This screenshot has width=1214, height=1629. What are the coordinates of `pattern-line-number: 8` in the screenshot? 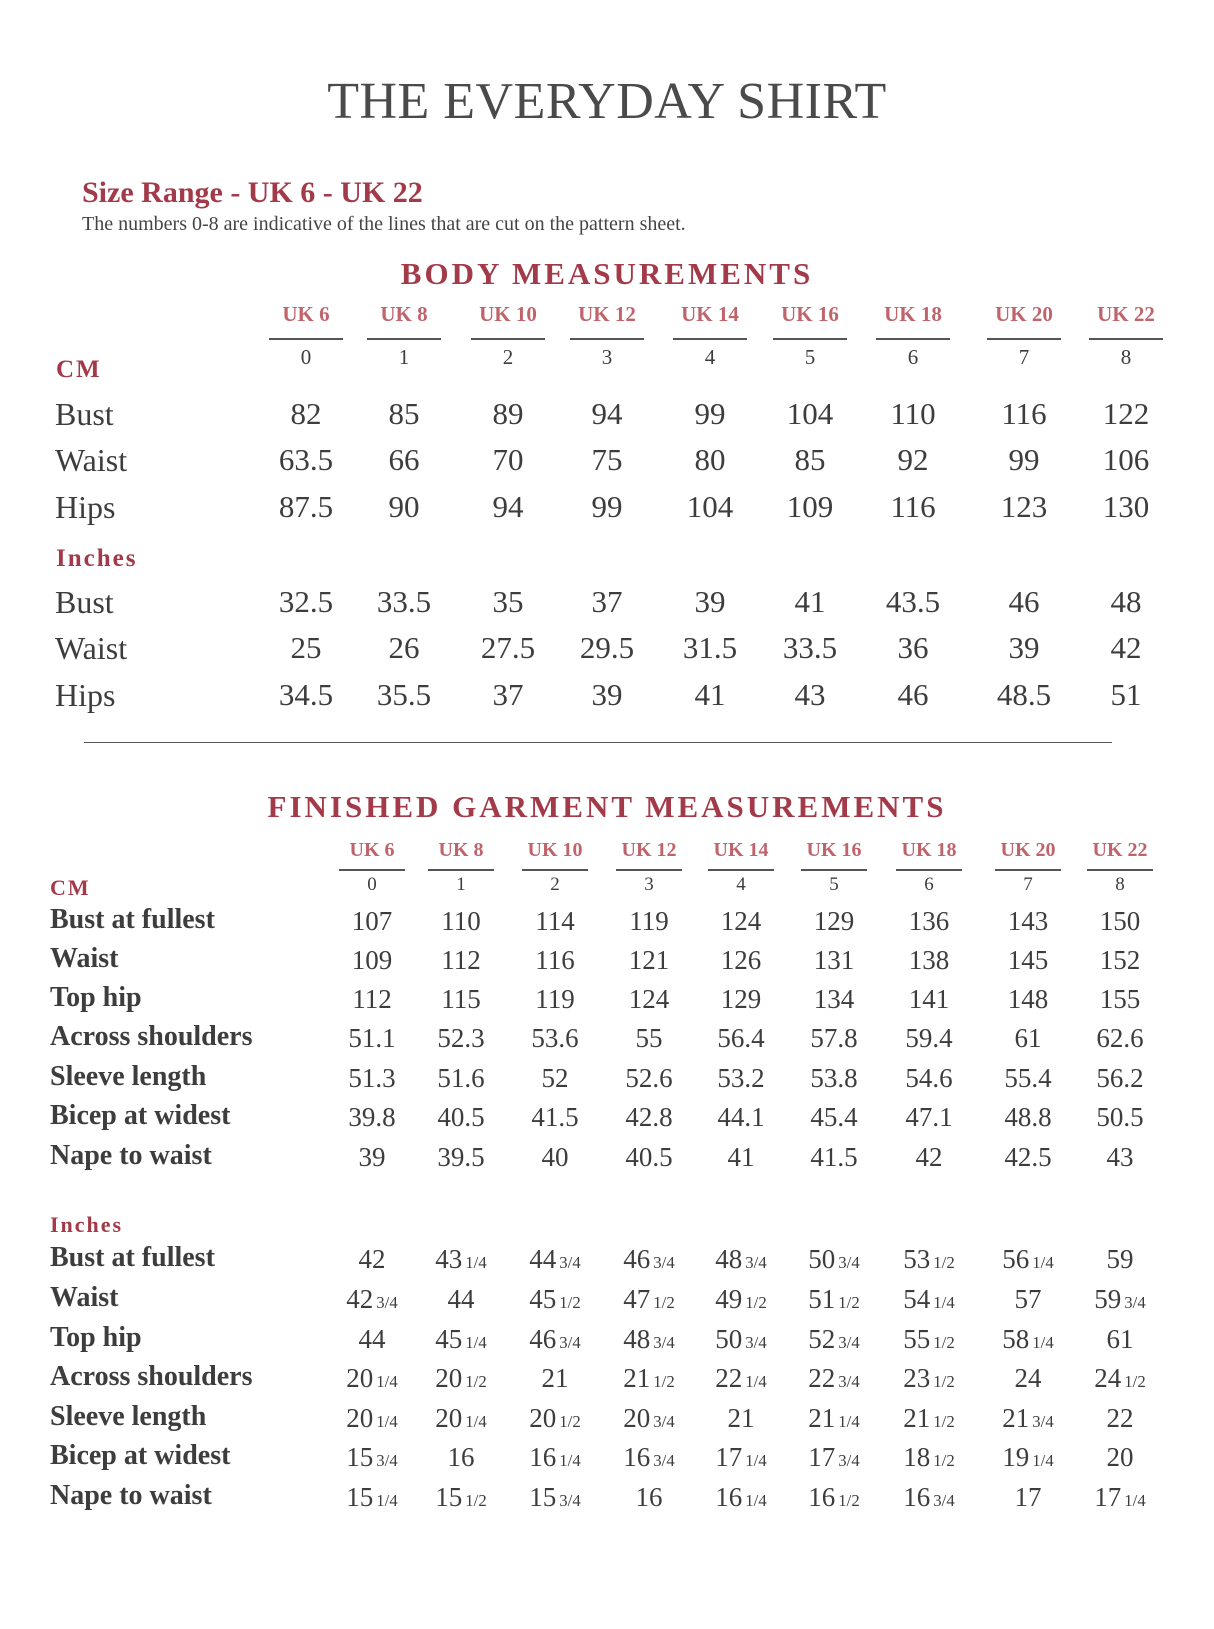 It's located at (1120, 884).